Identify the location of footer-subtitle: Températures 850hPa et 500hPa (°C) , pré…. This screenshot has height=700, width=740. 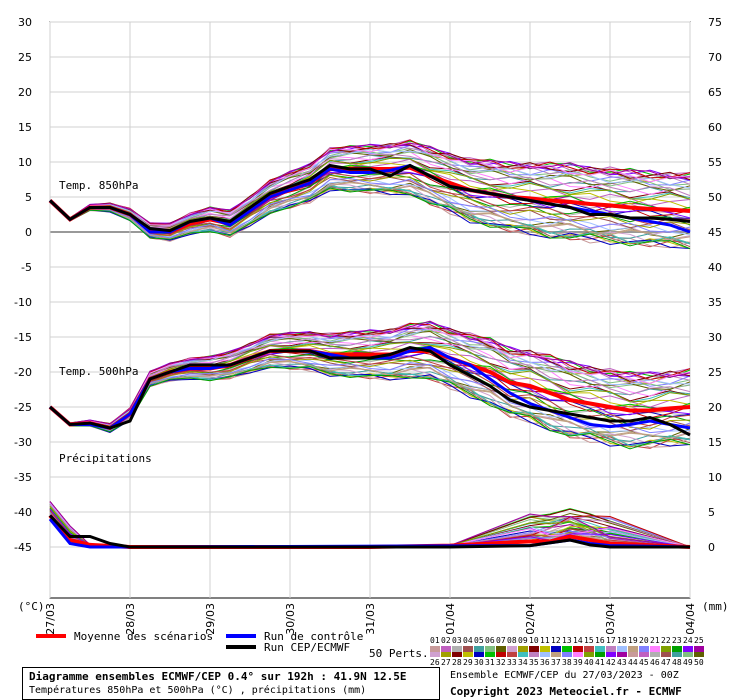
(198, 690).